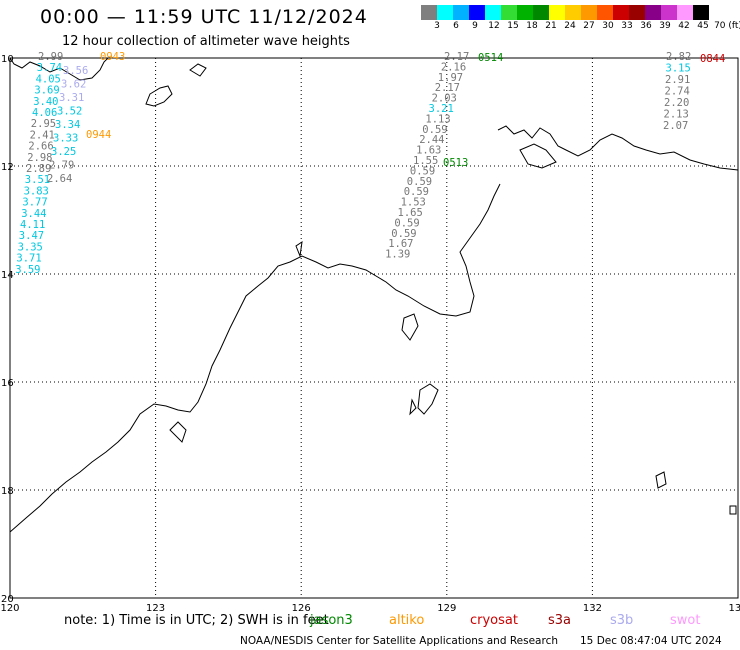  I want to click on wave-height-value: 2.03, so click(444, 99).